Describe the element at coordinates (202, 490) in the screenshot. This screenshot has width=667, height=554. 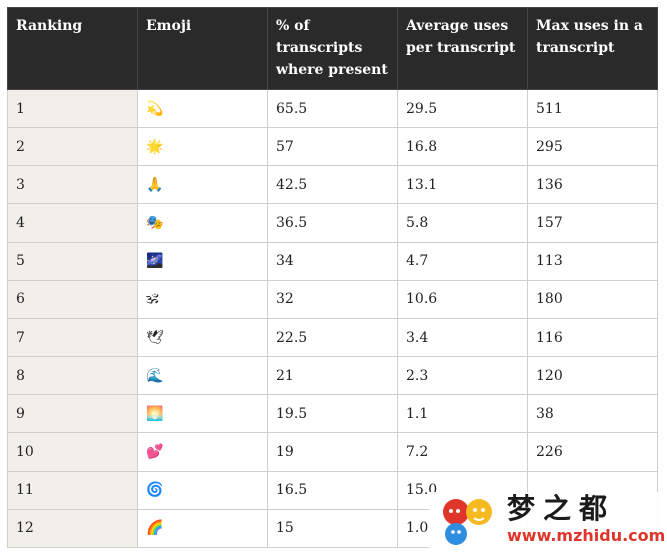
I see `emoji-cell: 🌀` at that location.